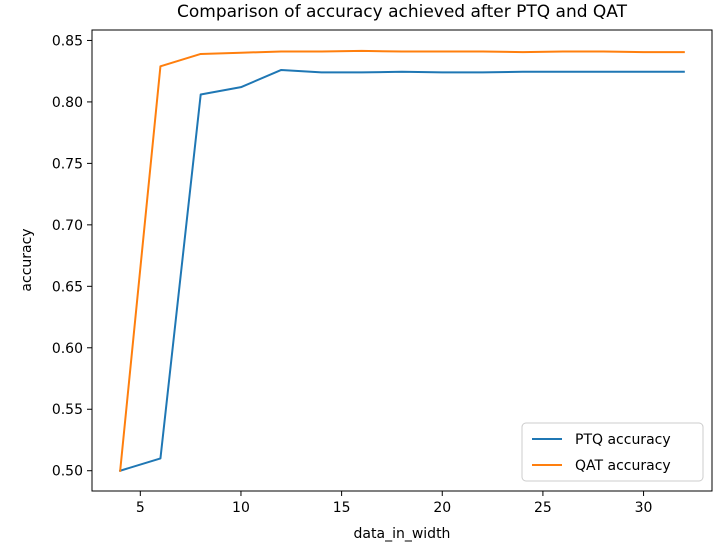  I want to click on y-tick-label-0-60: 0.60, so click(67, 349).